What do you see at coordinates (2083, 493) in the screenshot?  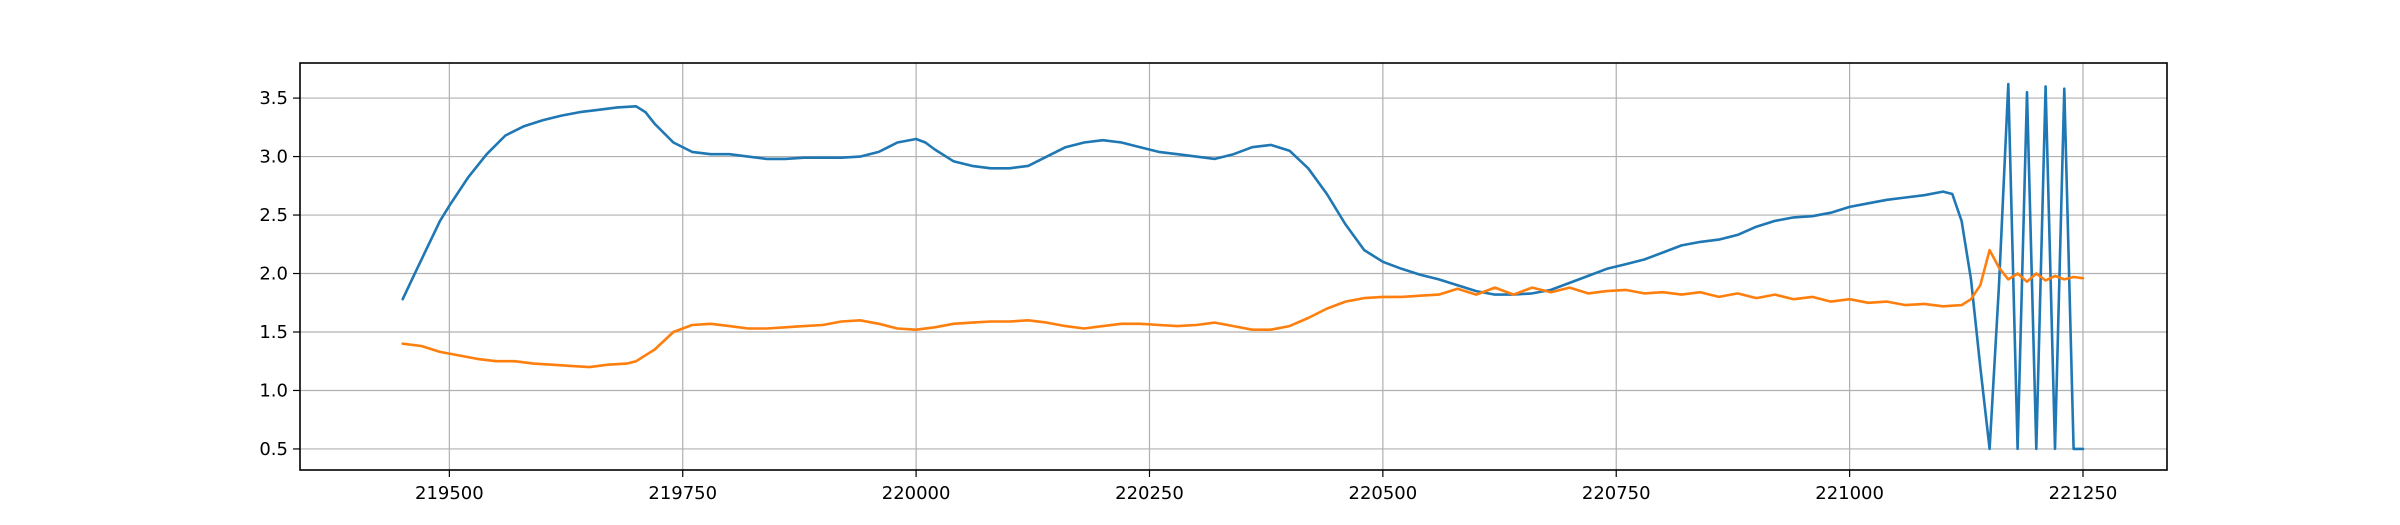 I see `x-tick-label: 221250` at bounding box center [2083, 493].